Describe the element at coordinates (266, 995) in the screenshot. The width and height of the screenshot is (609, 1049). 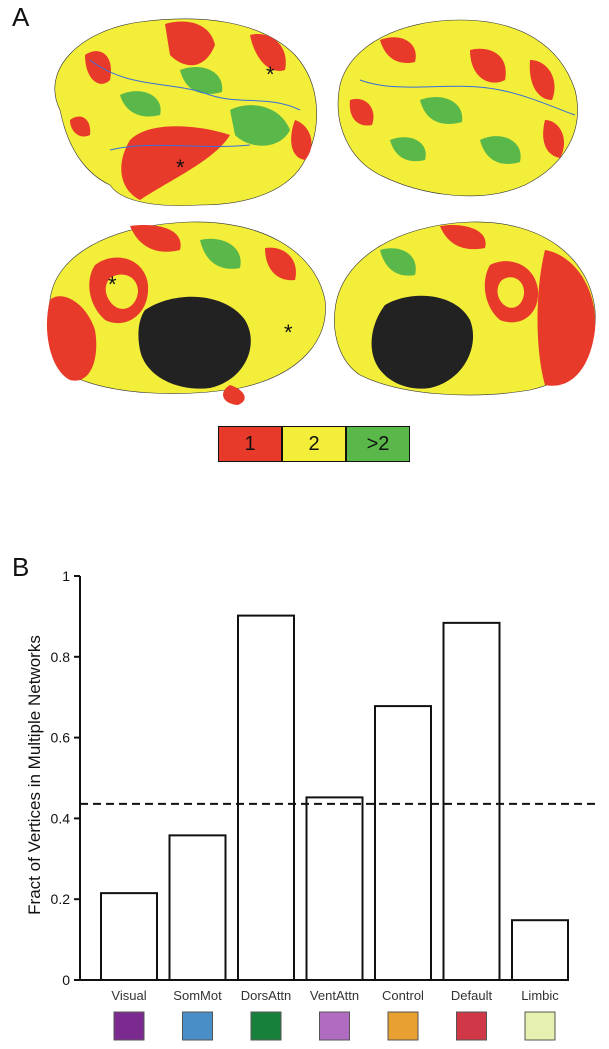
I see `category-label: DorsAttn` at that location.